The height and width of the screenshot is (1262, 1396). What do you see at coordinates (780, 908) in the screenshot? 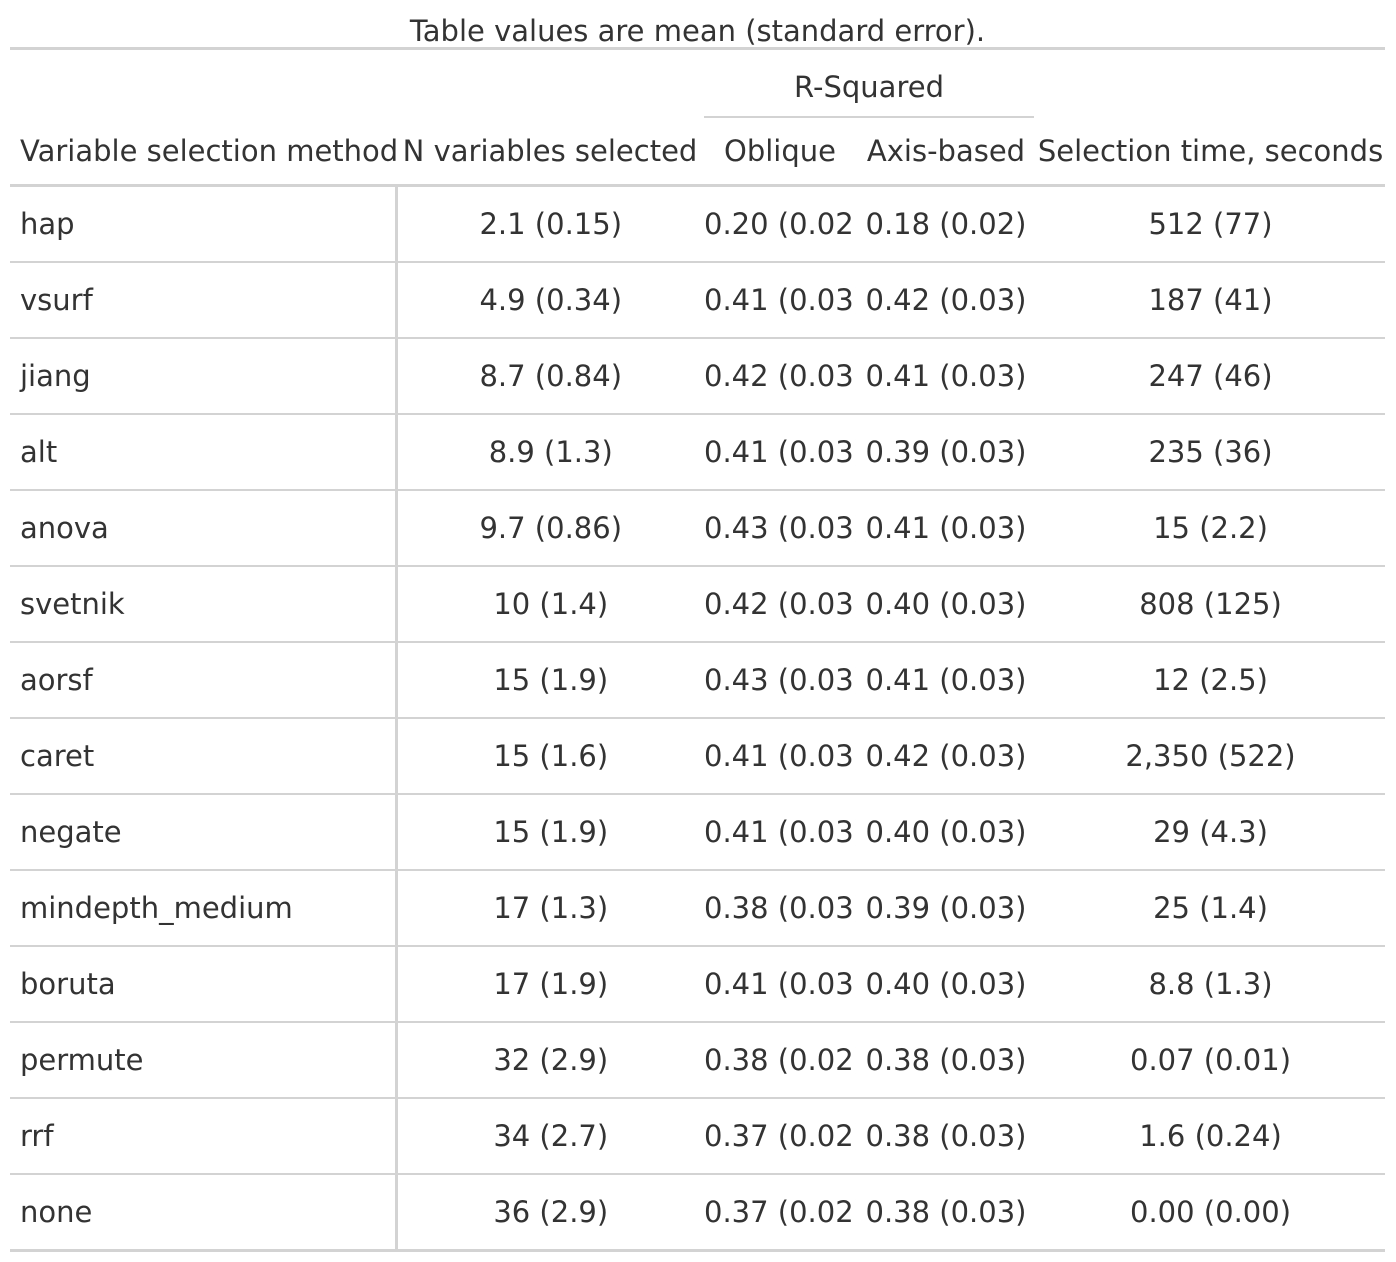
I see `oblique-cell: 0.38 (0.03)` at bounding box center [780, 908].